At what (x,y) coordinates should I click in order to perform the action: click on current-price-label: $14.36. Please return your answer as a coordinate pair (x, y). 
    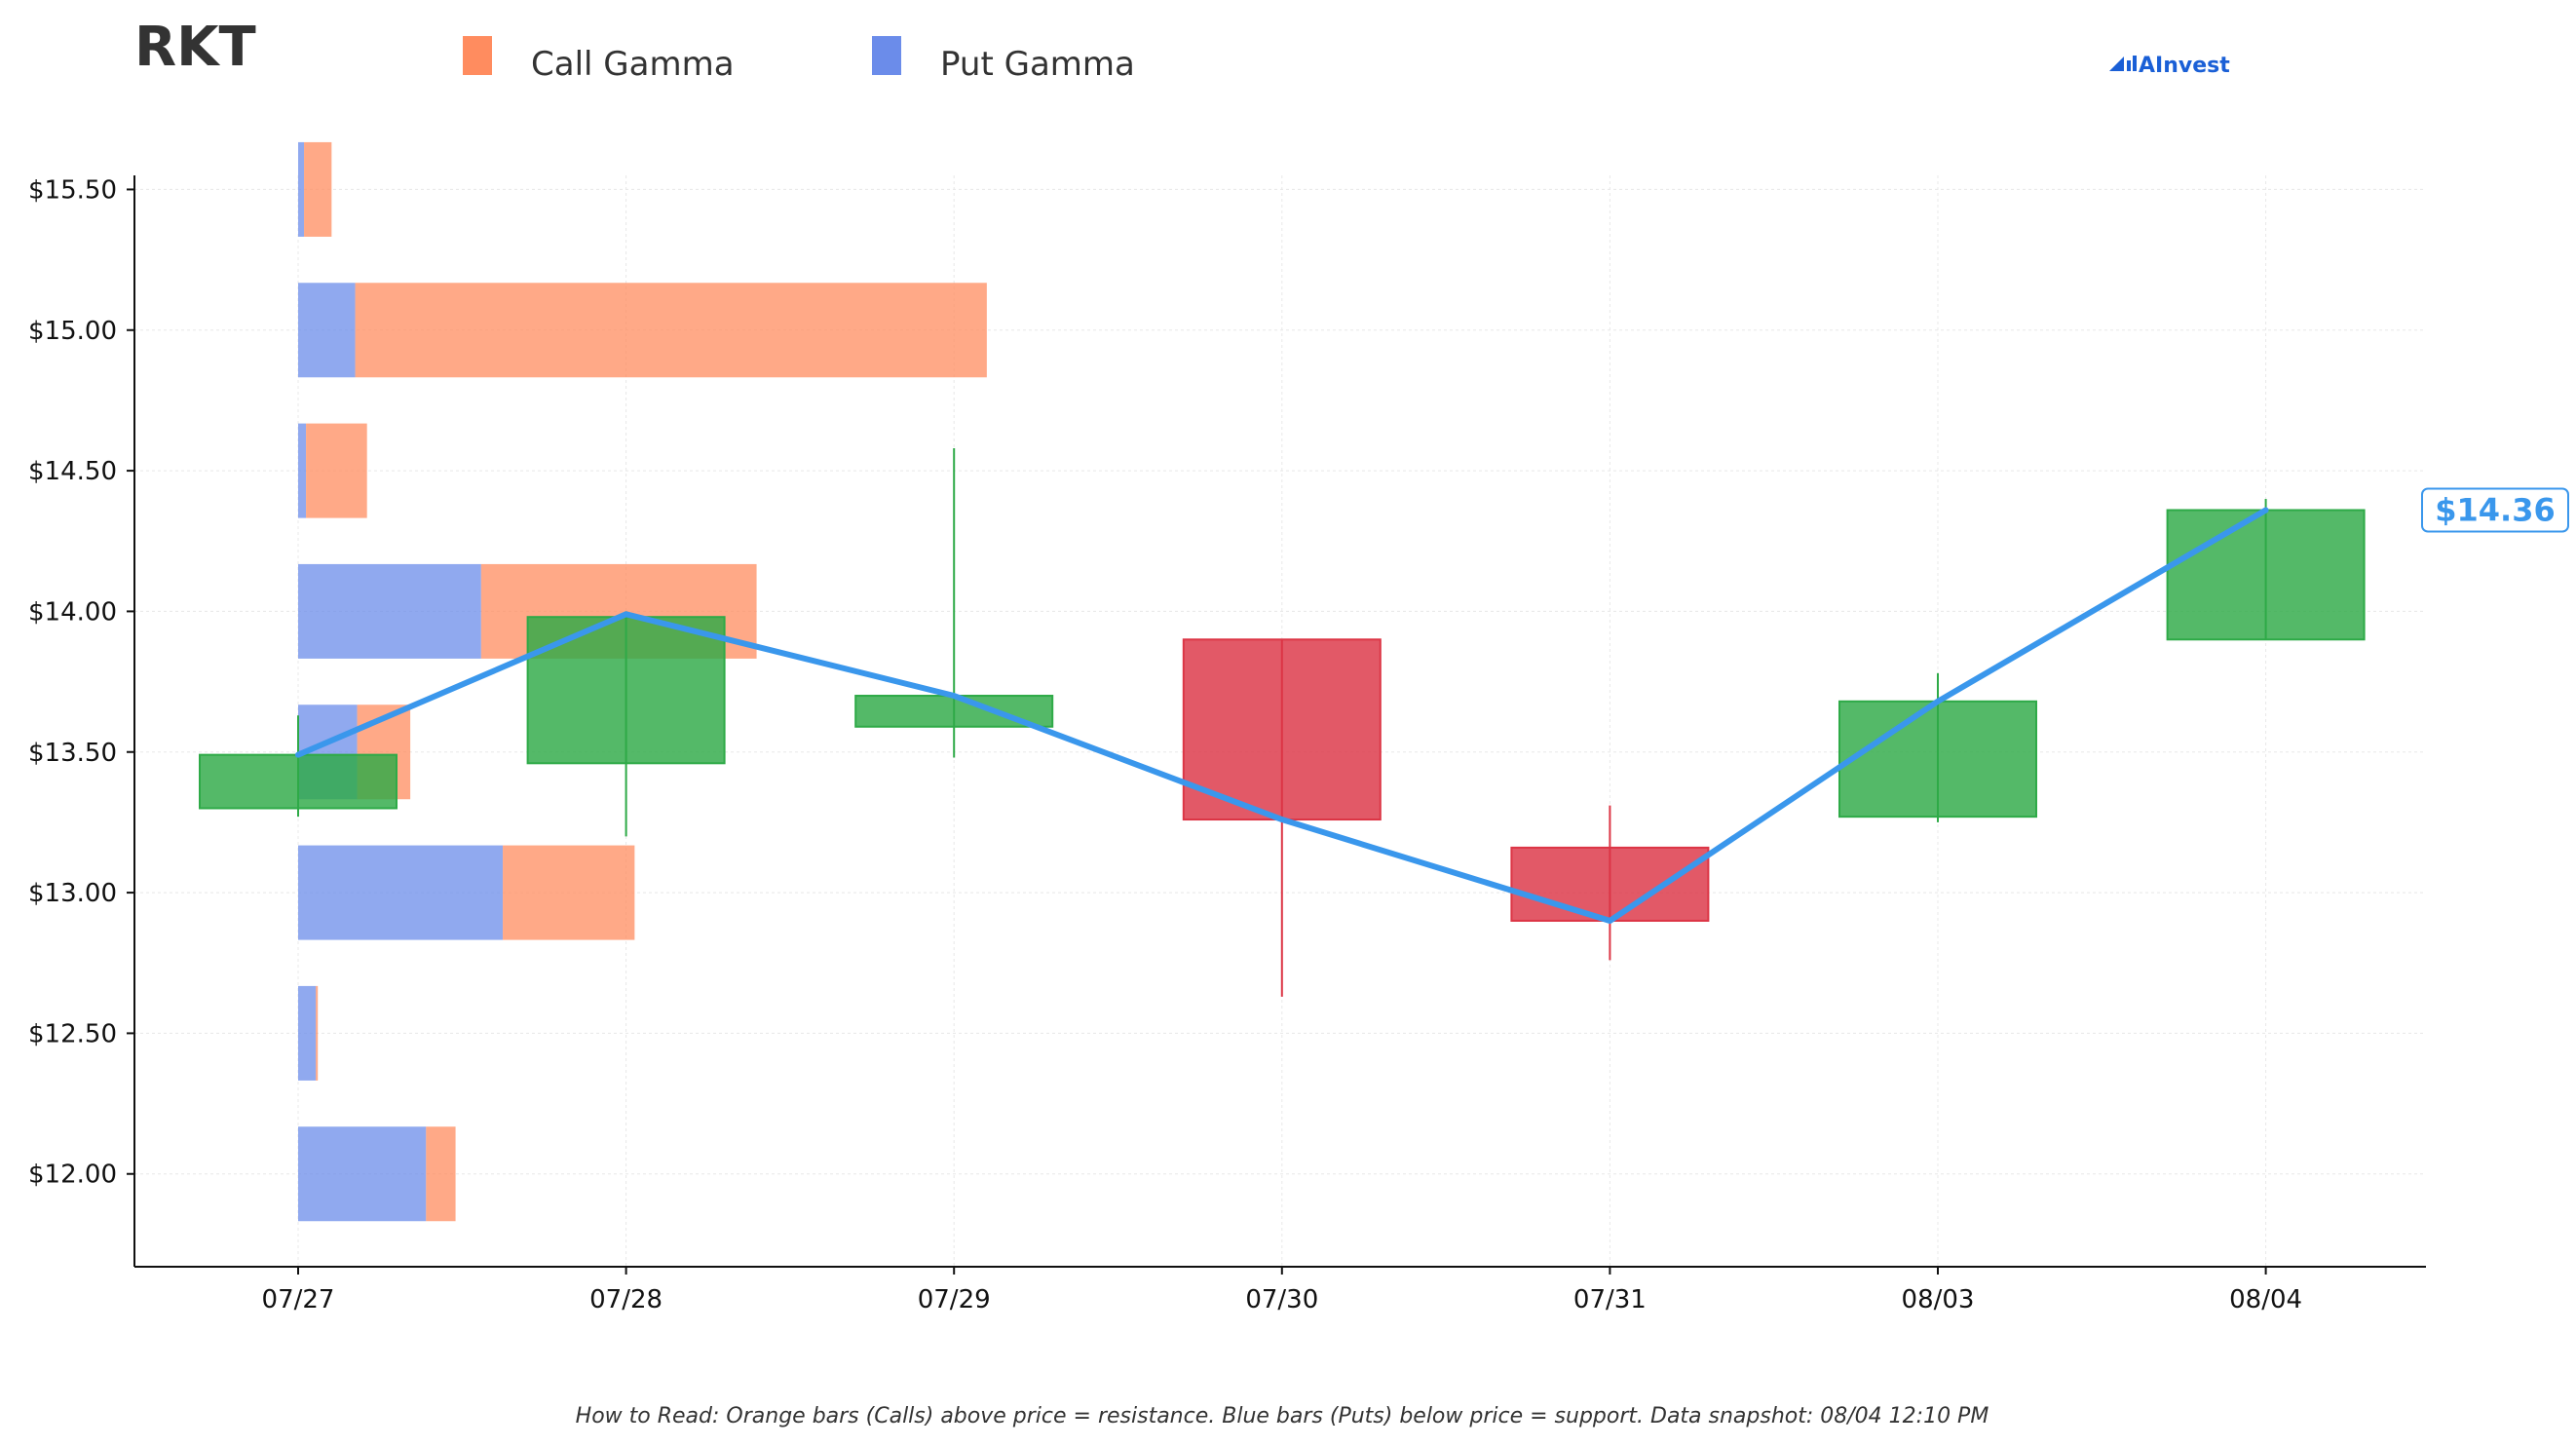
    Looking at the image, I should click on (2495, 510).